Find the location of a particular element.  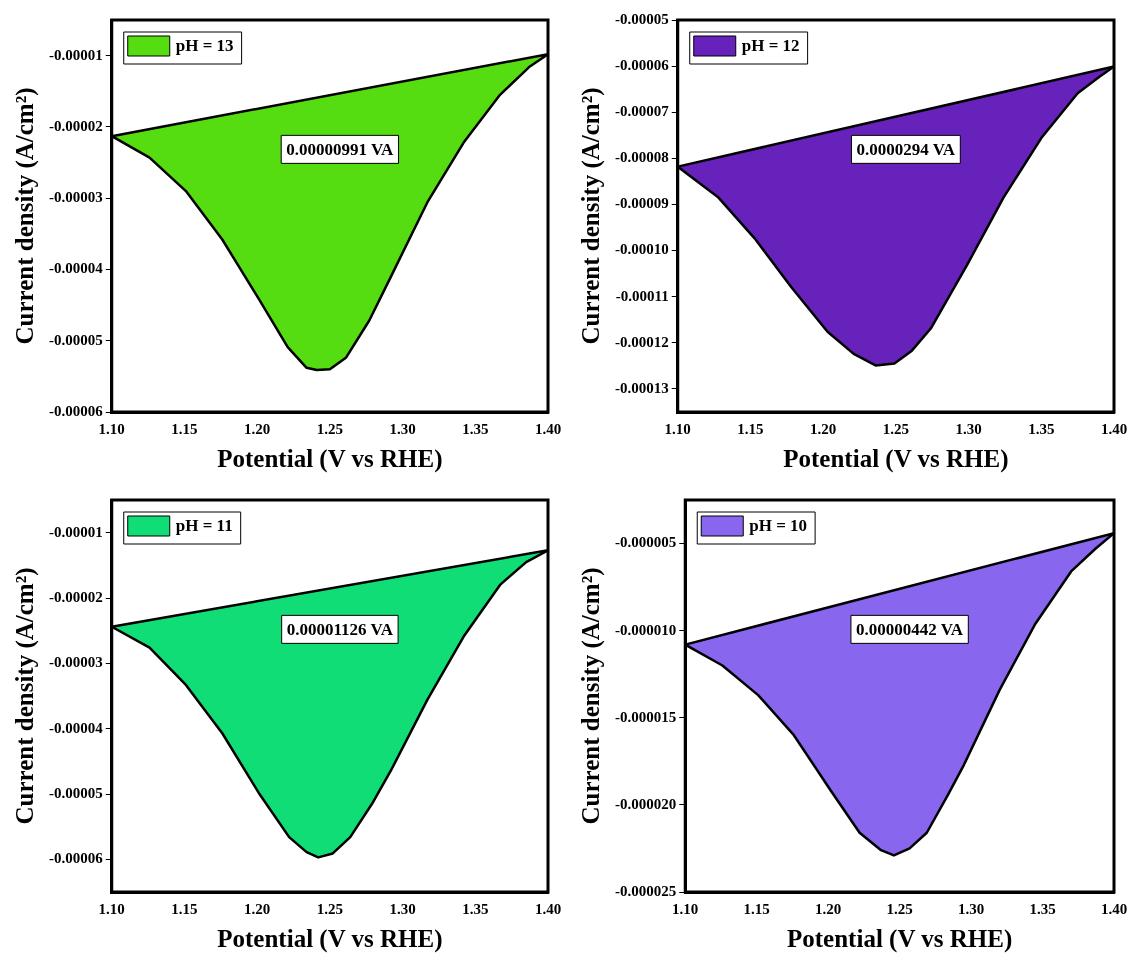

y-tick-label: -0.000010 is located at coordinates (646, 629).